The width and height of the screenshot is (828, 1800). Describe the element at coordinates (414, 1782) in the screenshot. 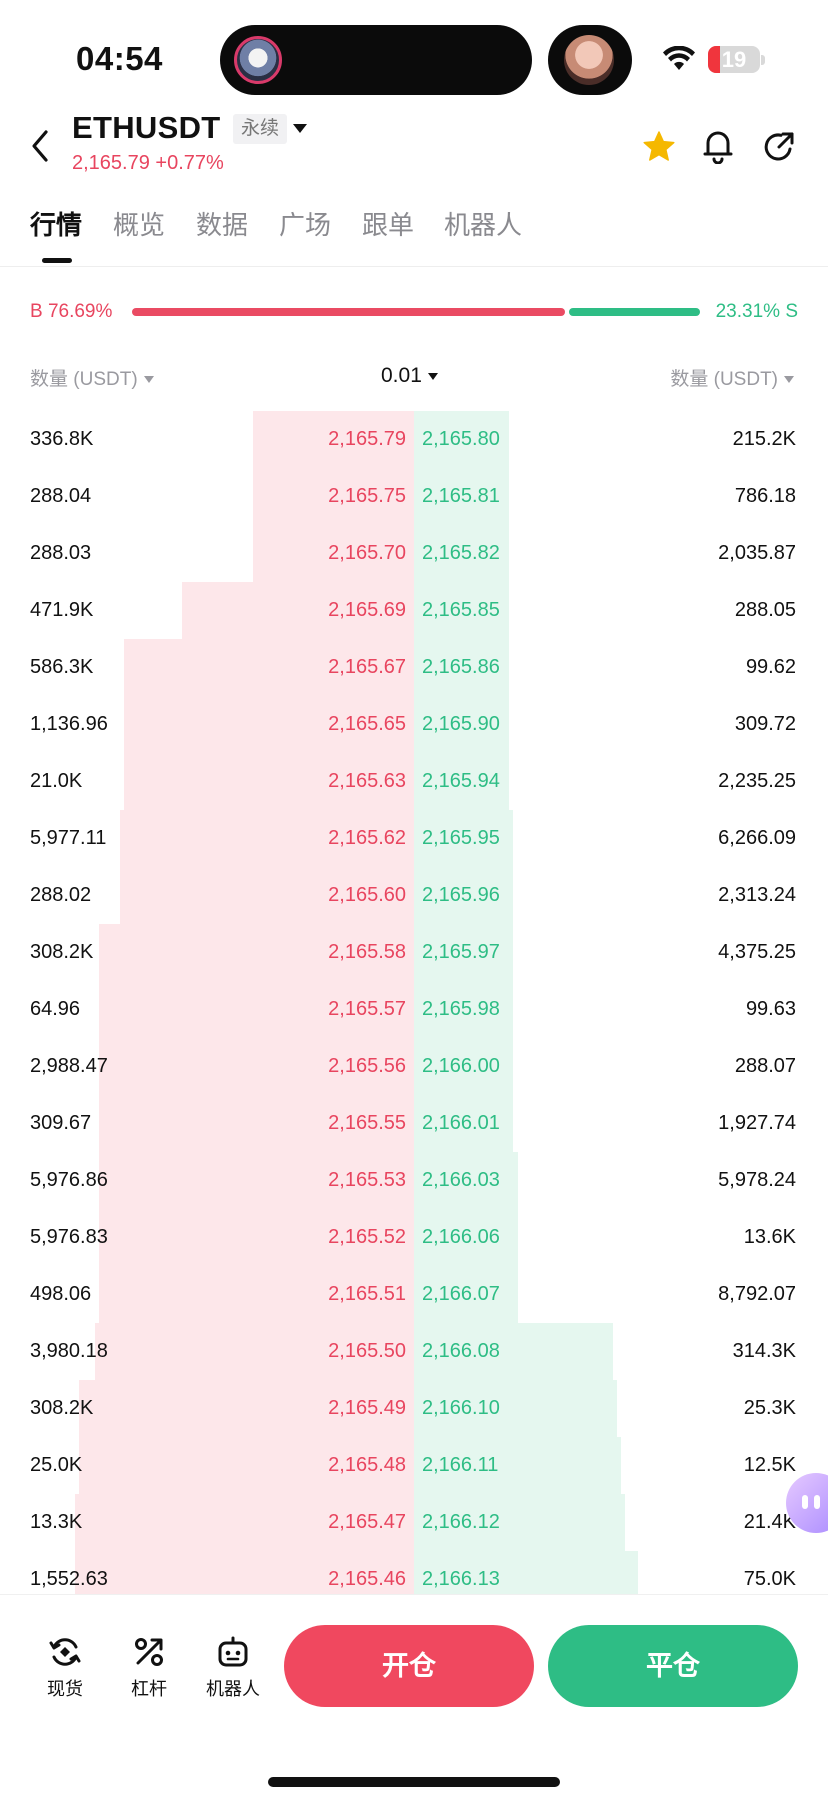

I see `home-indicator` at that location.